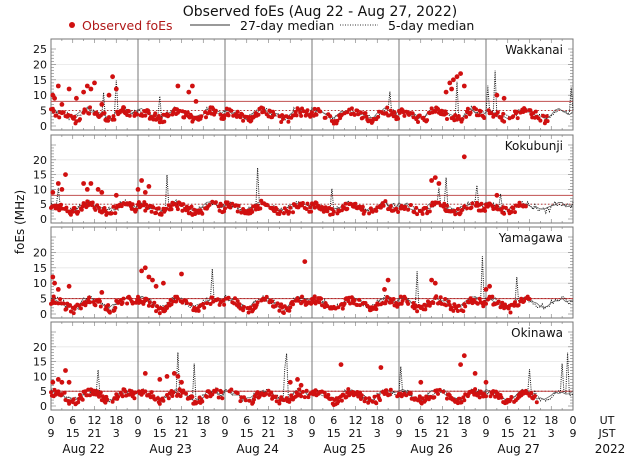 The width and height of the screenshot is (640, 457). What do you see at coordinates (40, 160) in the screenshot?
I see `y-tick-label: 20` at bounding box center [40, 160].